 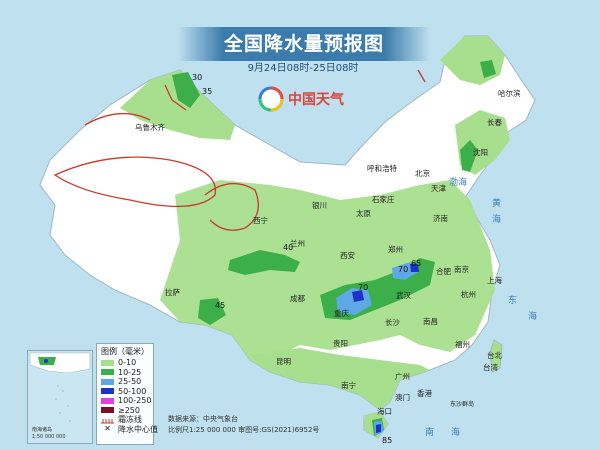 I want to click on legend-center: ✕ 降水中心值, so click(x=129, y=429).